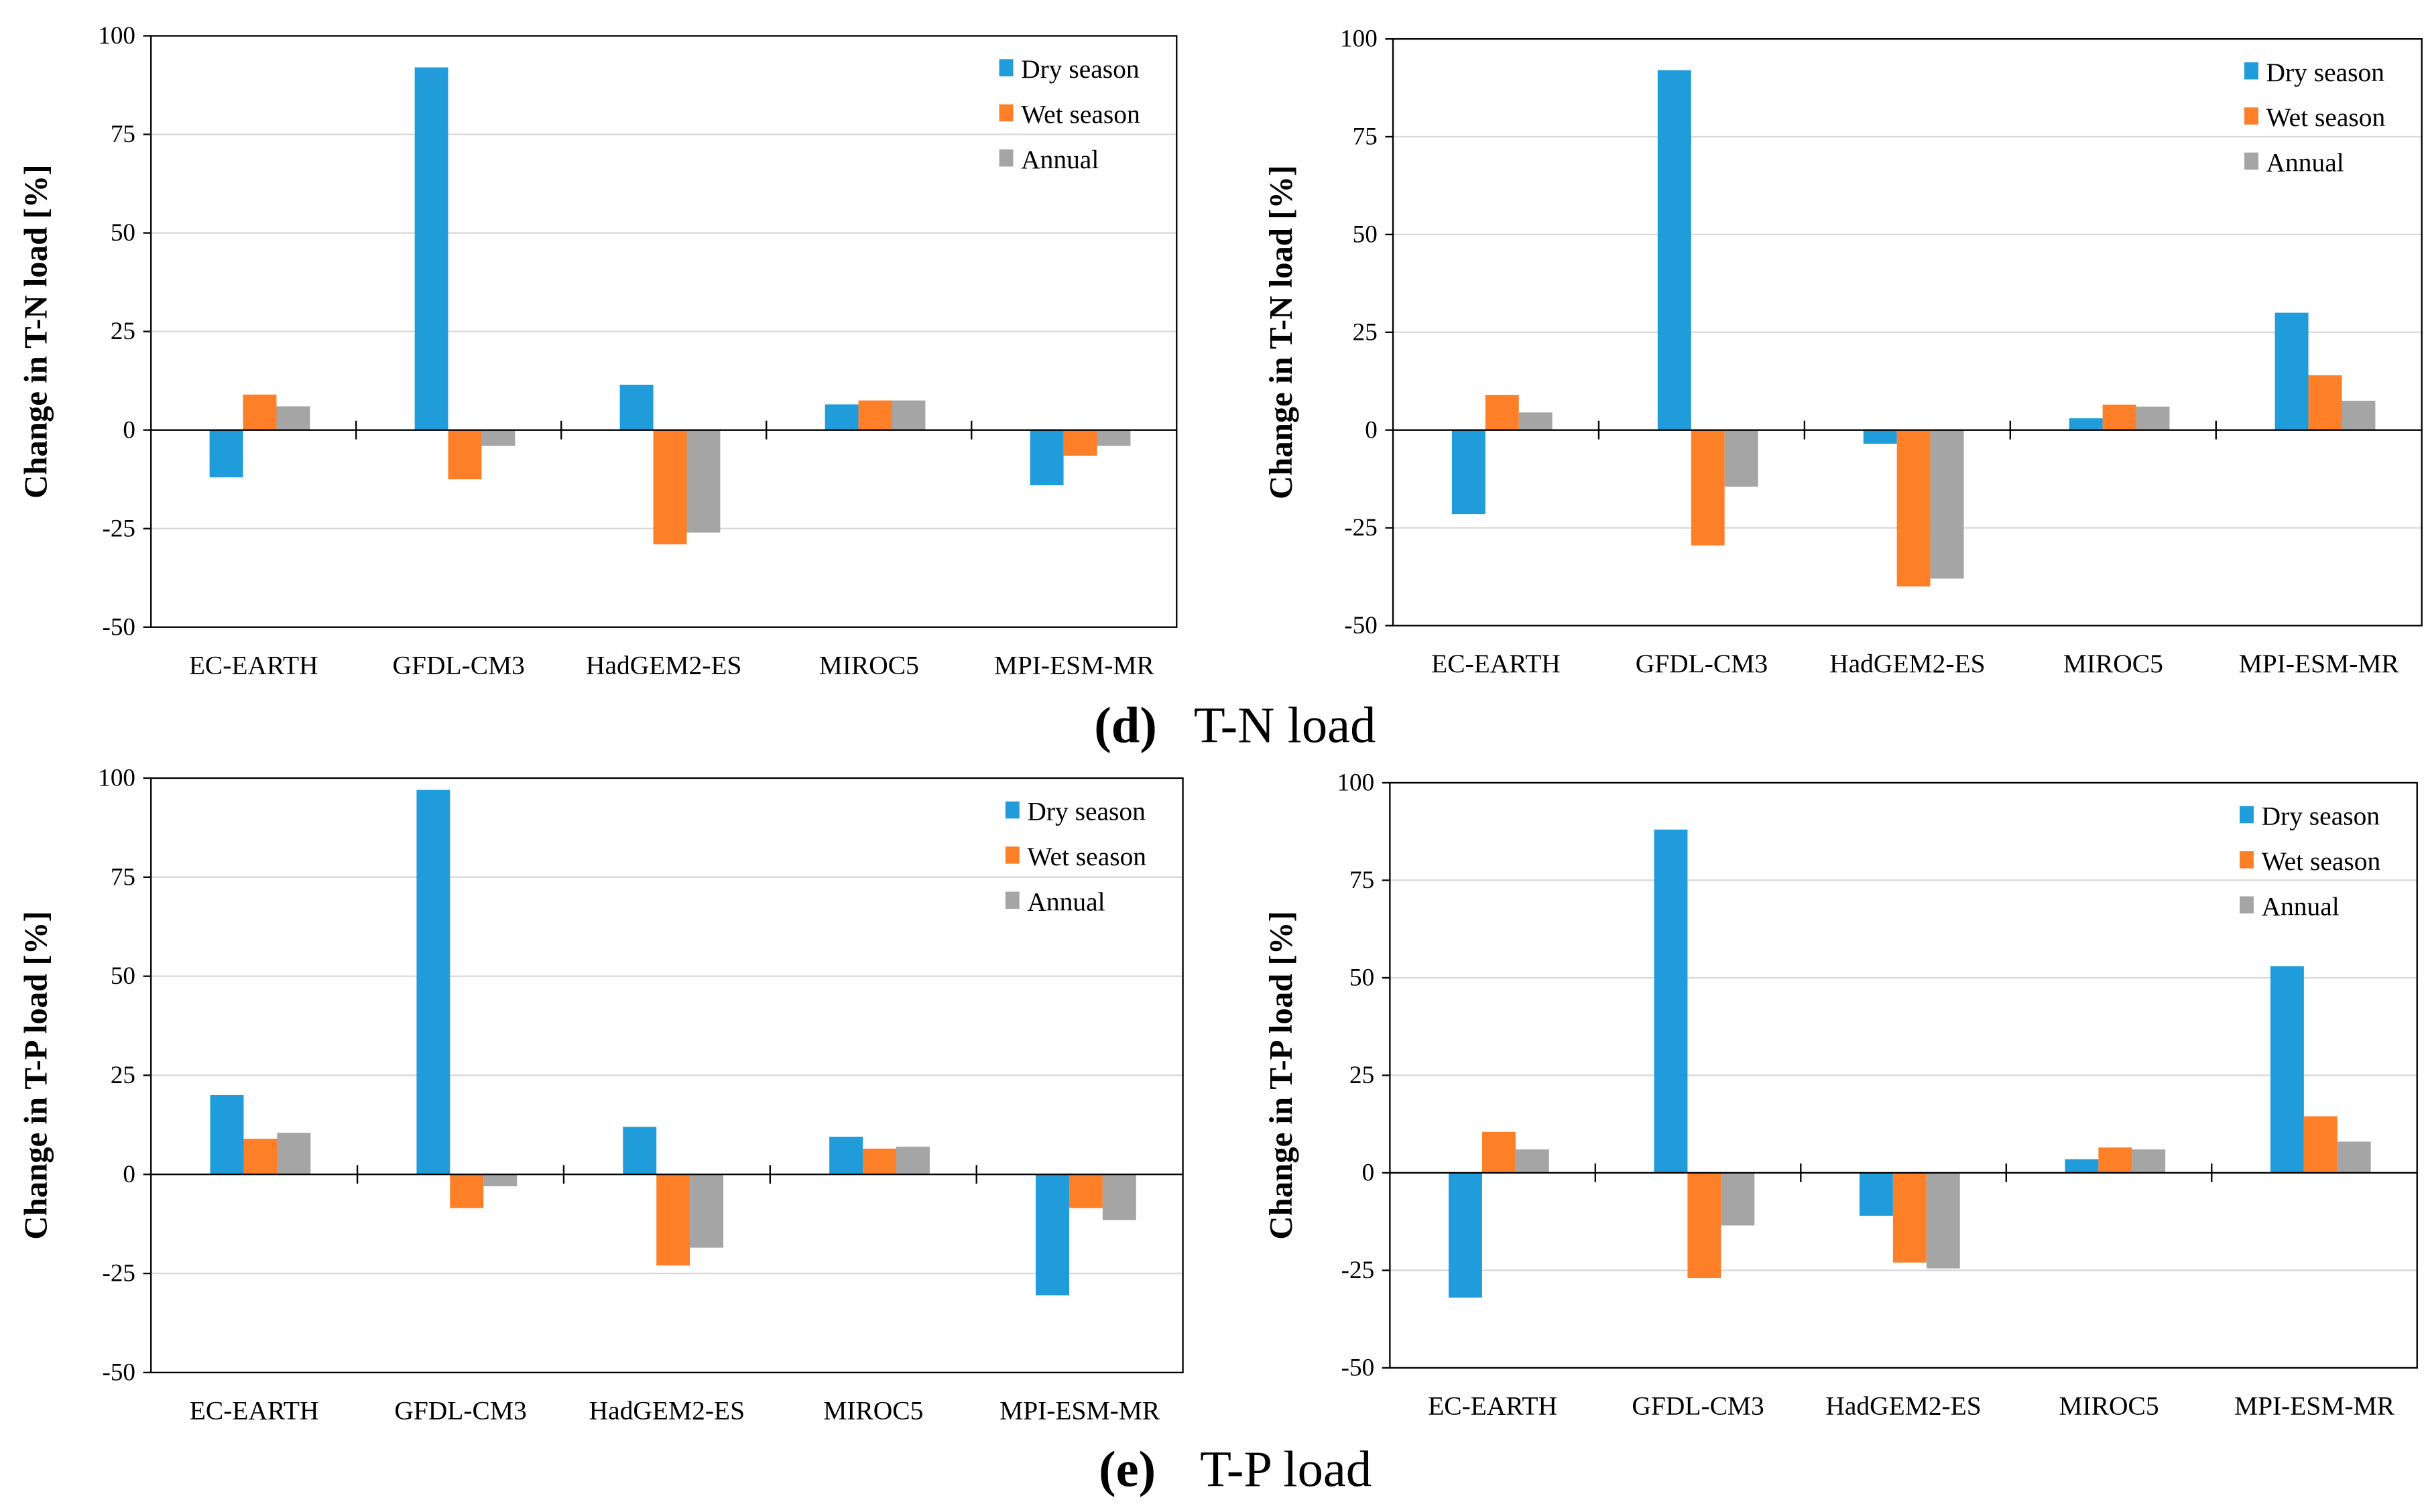 The height and width of the screenshot is (1512, 2428). Describe the element at coordinates (1285, 726) in the screenshot. I see `caption-d-text: T-N load` at that location.